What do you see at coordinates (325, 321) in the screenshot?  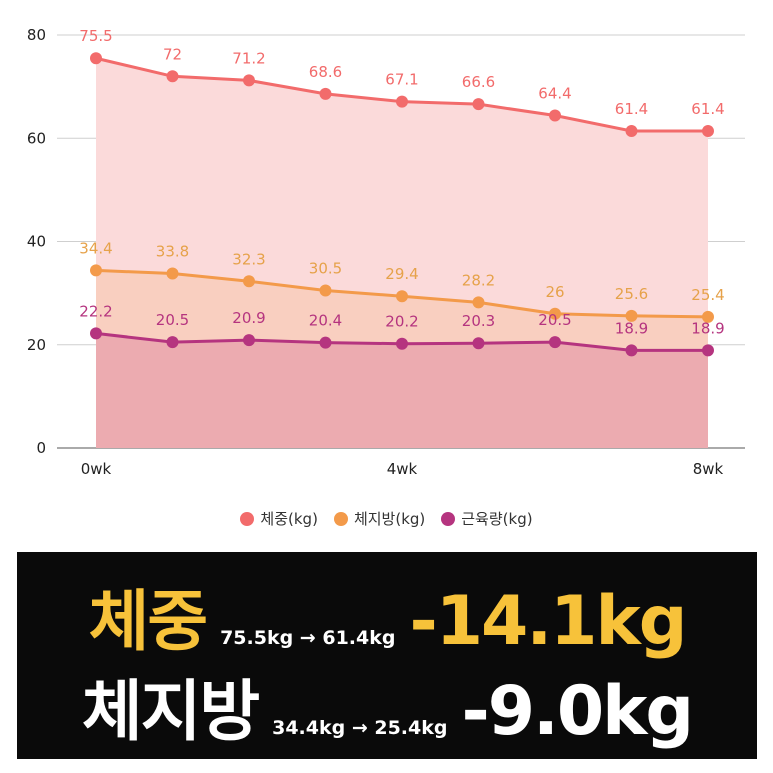 I see `data-label: 20.4` at bounding box center [325, 321].